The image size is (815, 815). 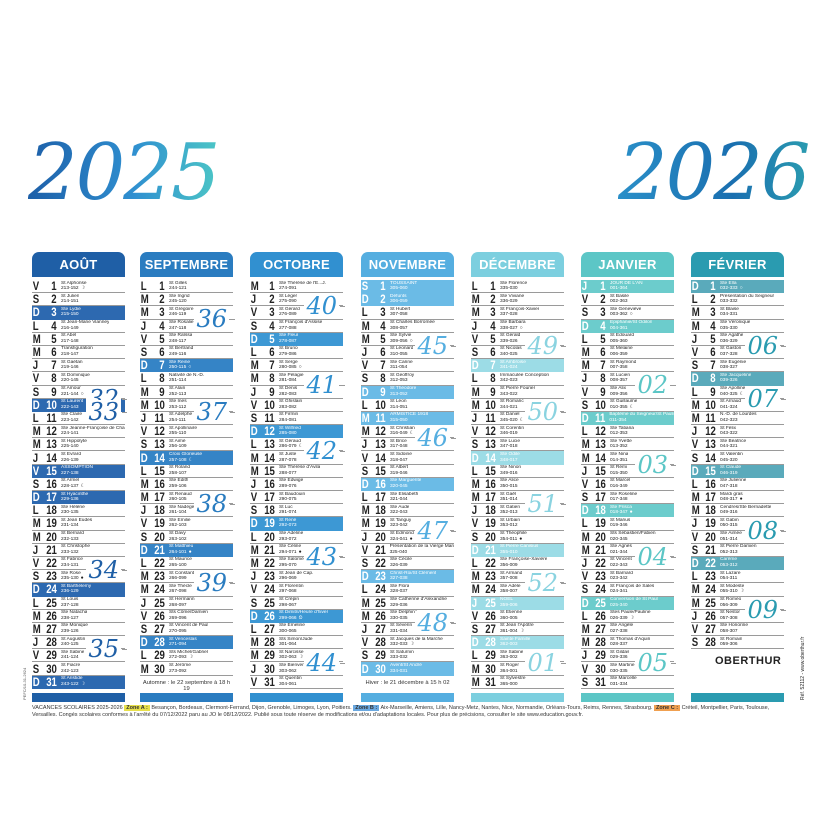 What do you see at coordinates (296, 536) in the screenshot?
I see `day-row: L 20 Ste Adeline 293-072` at bounding box center [296, 536].